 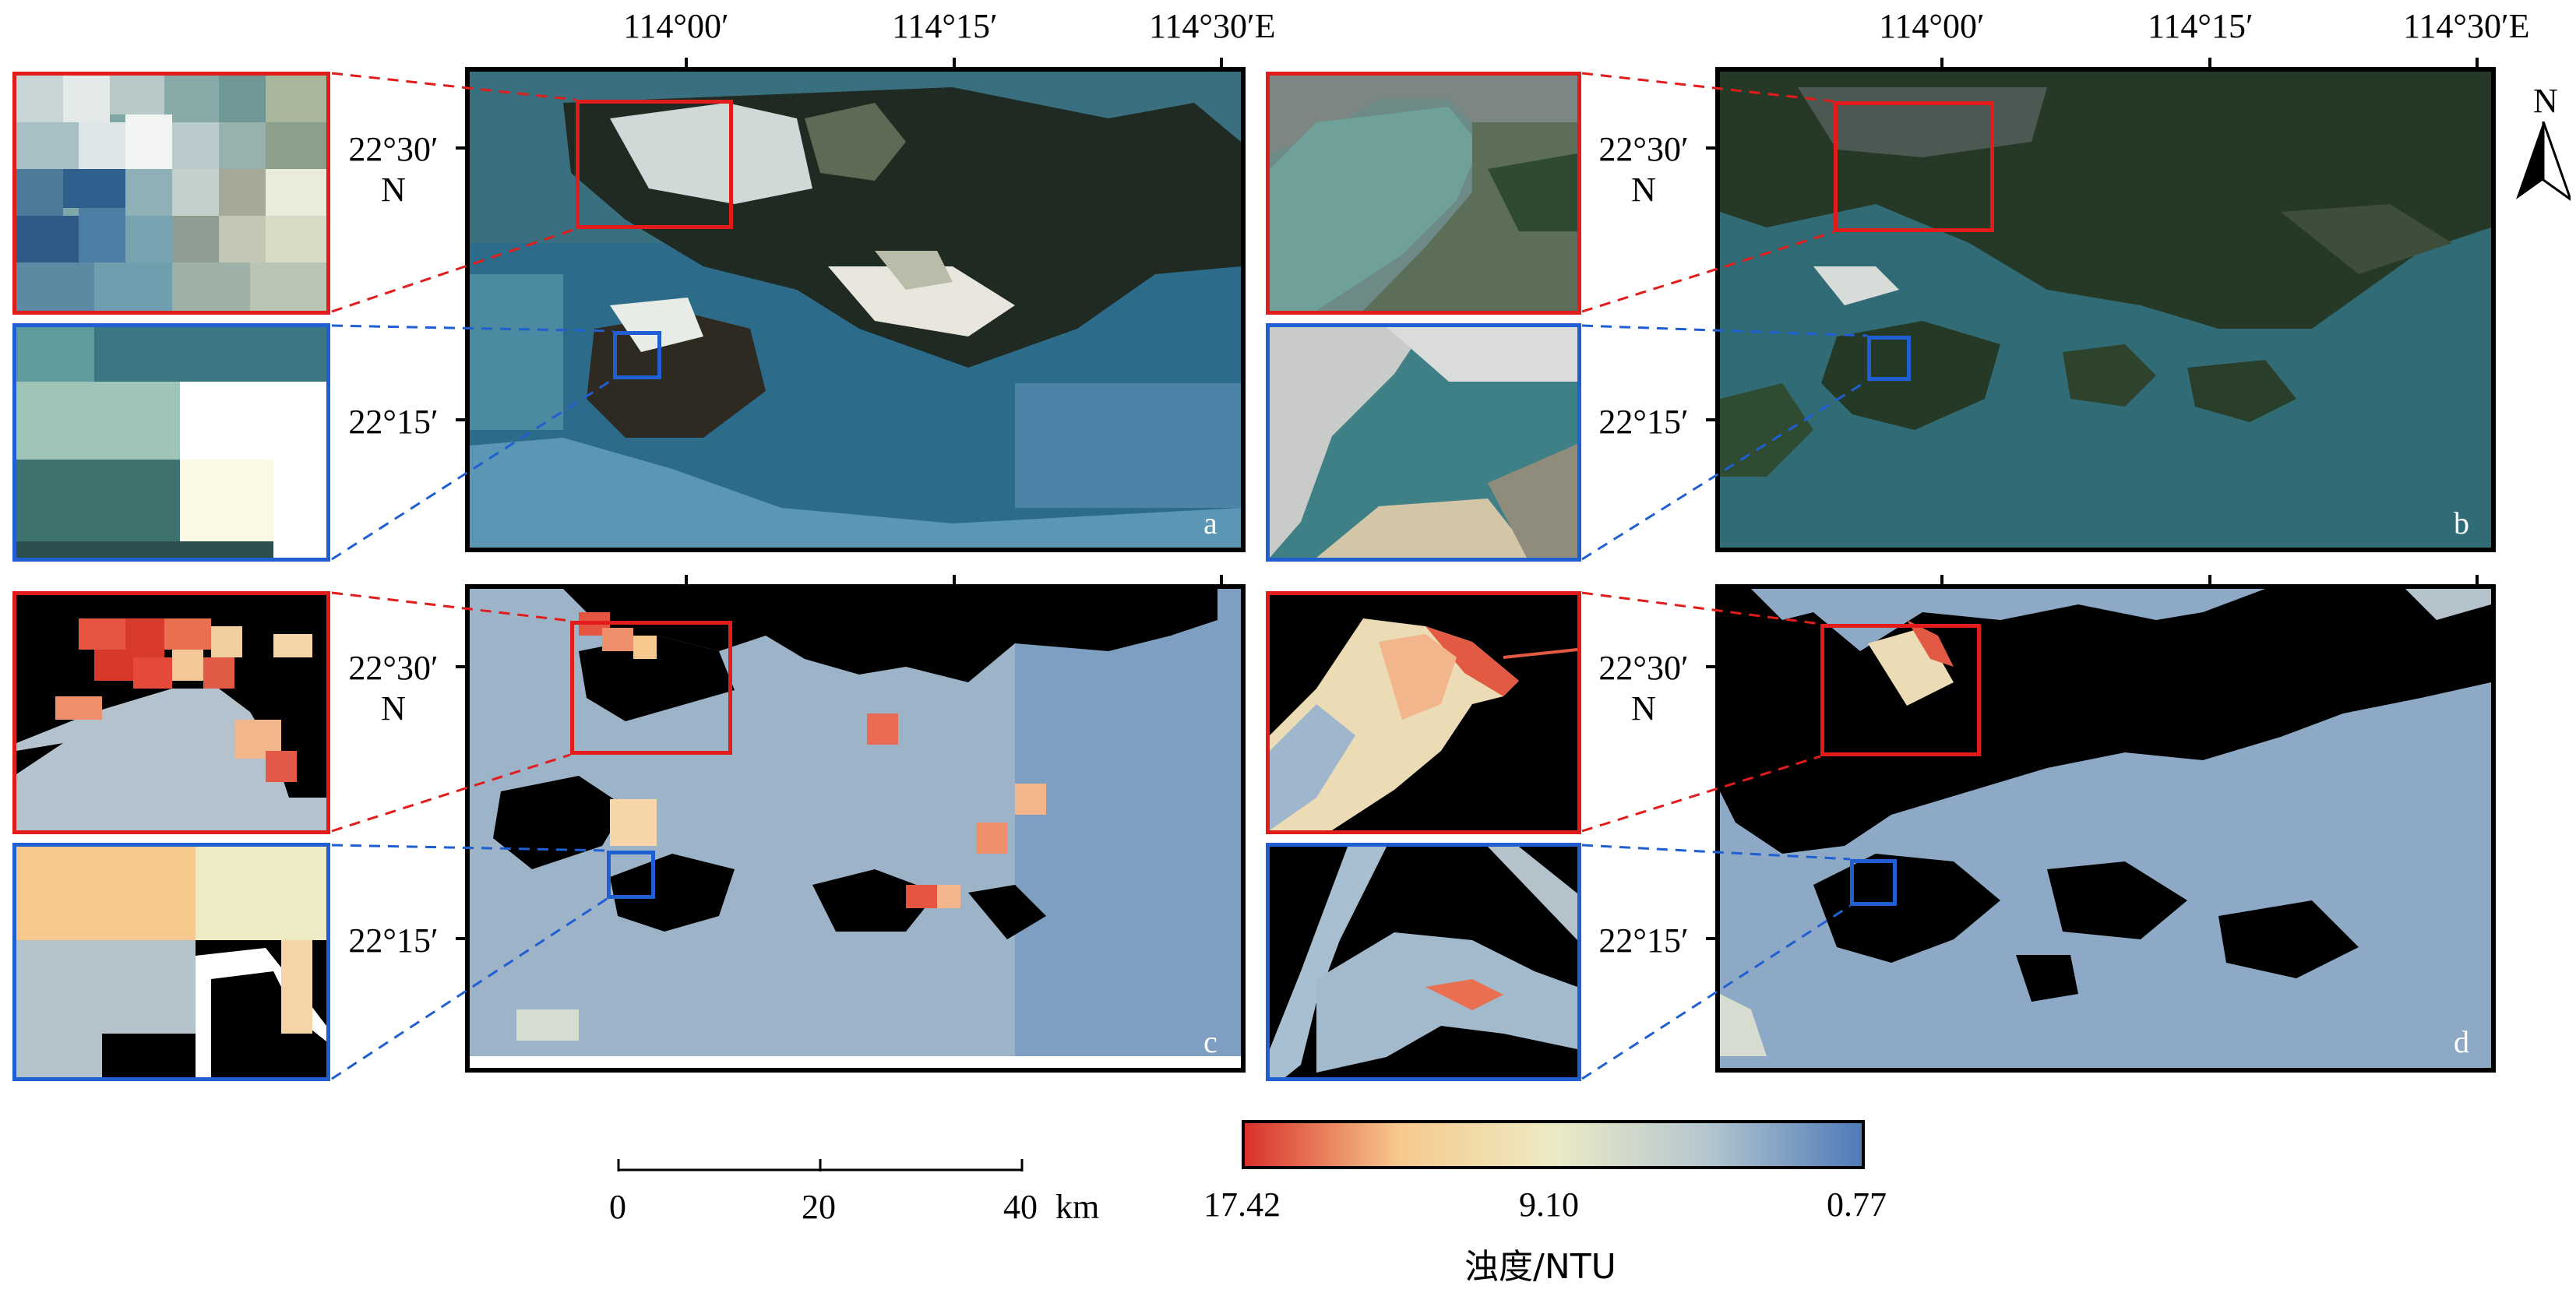 What do you see at coordinates (2461, 1041) in the screenshot?
I see `panel-d-letter: d` at bounding box center [2461, 1041].